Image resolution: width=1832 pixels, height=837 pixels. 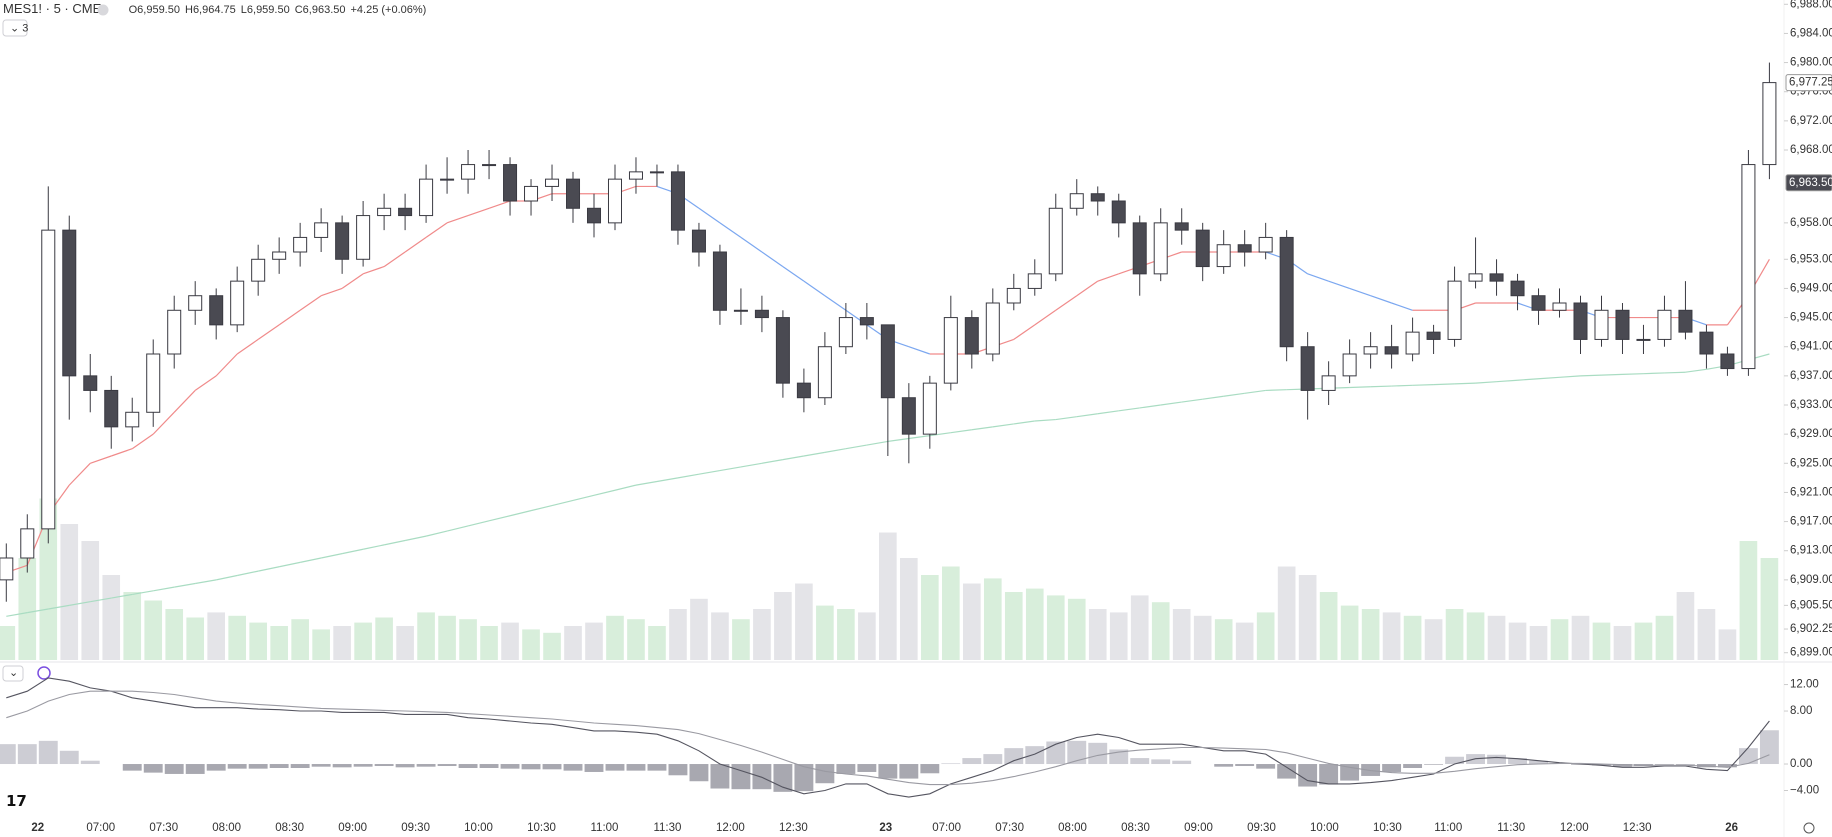 What do you see at coordinates (15, 28) in the screenshot?
I see `indicator-toggle` at bounding box center [15, 28].